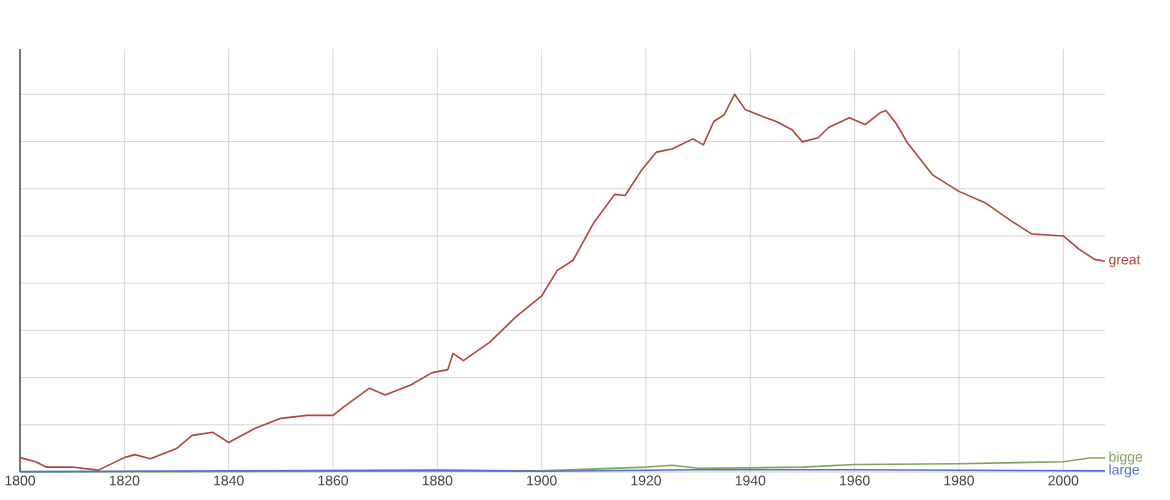 This screenshot has height=500, width=1170. Describe the element at coordinates (20, 480) in the screenshot. I see `x-tick-label: 1800` at that location.